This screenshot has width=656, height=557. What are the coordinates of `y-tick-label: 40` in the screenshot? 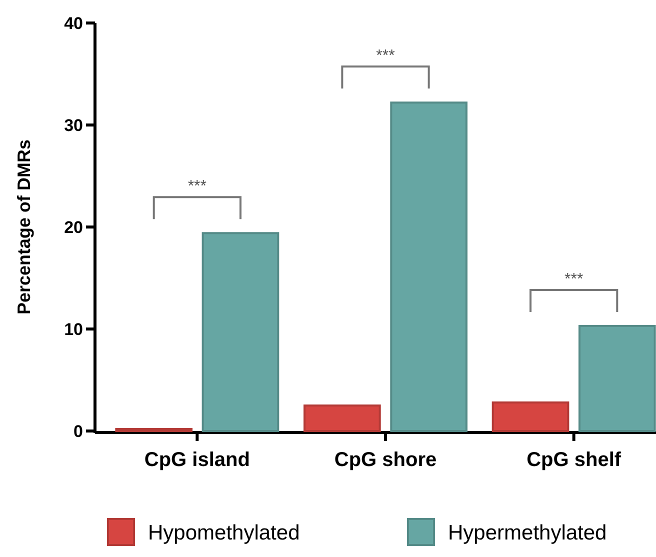 It's located at (73, 23).